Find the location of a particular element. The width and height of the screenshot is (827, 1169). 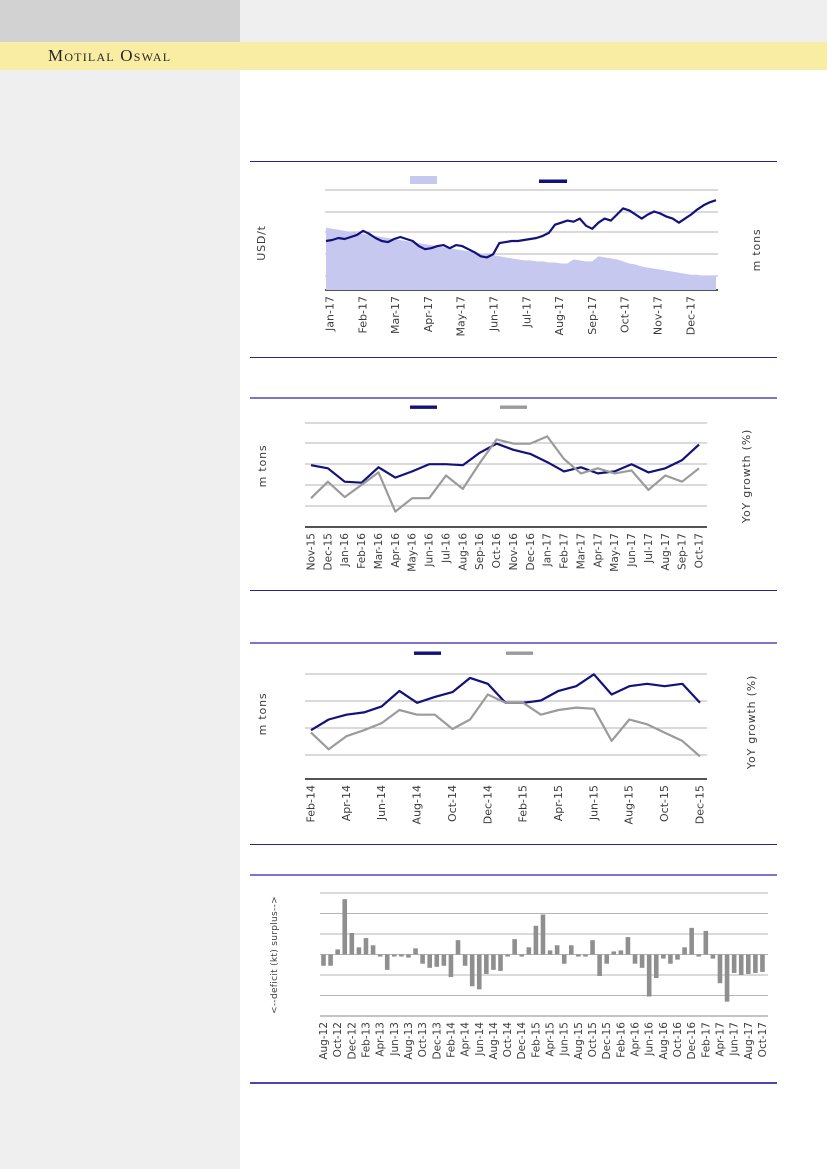

svg-text: Aug-14 is located at coordinates (494, 1041).